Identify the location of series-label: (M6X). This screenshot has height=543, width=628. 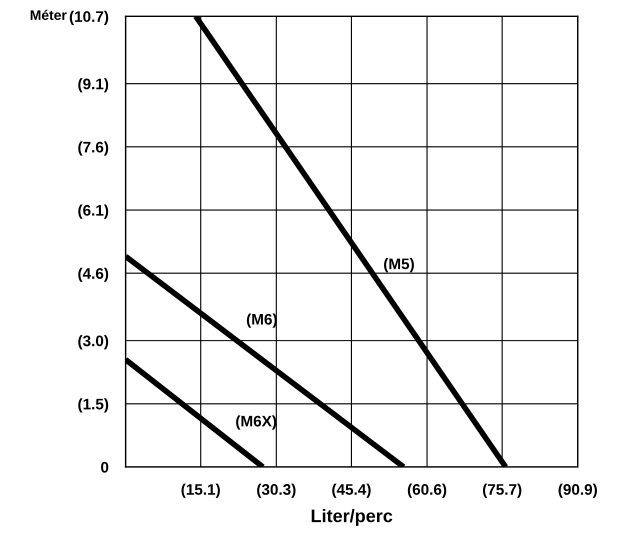
(256, 422).